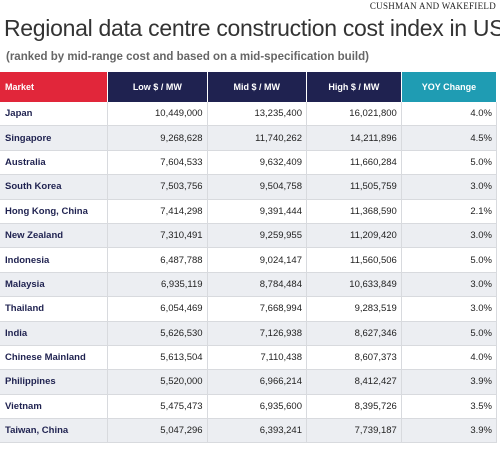 The width and height of the screenshot is (500, 449). Describe the element at coordinates (354, 285) in the screenshot. I see `value-cell: 10,633,849` at that location.